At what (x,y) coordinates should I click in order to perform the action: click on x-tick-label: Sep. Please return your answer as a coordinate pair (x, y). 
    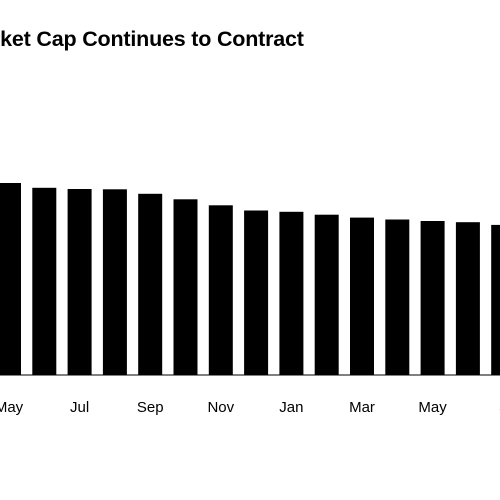
    Looking at the image, I should click on (150, 407).